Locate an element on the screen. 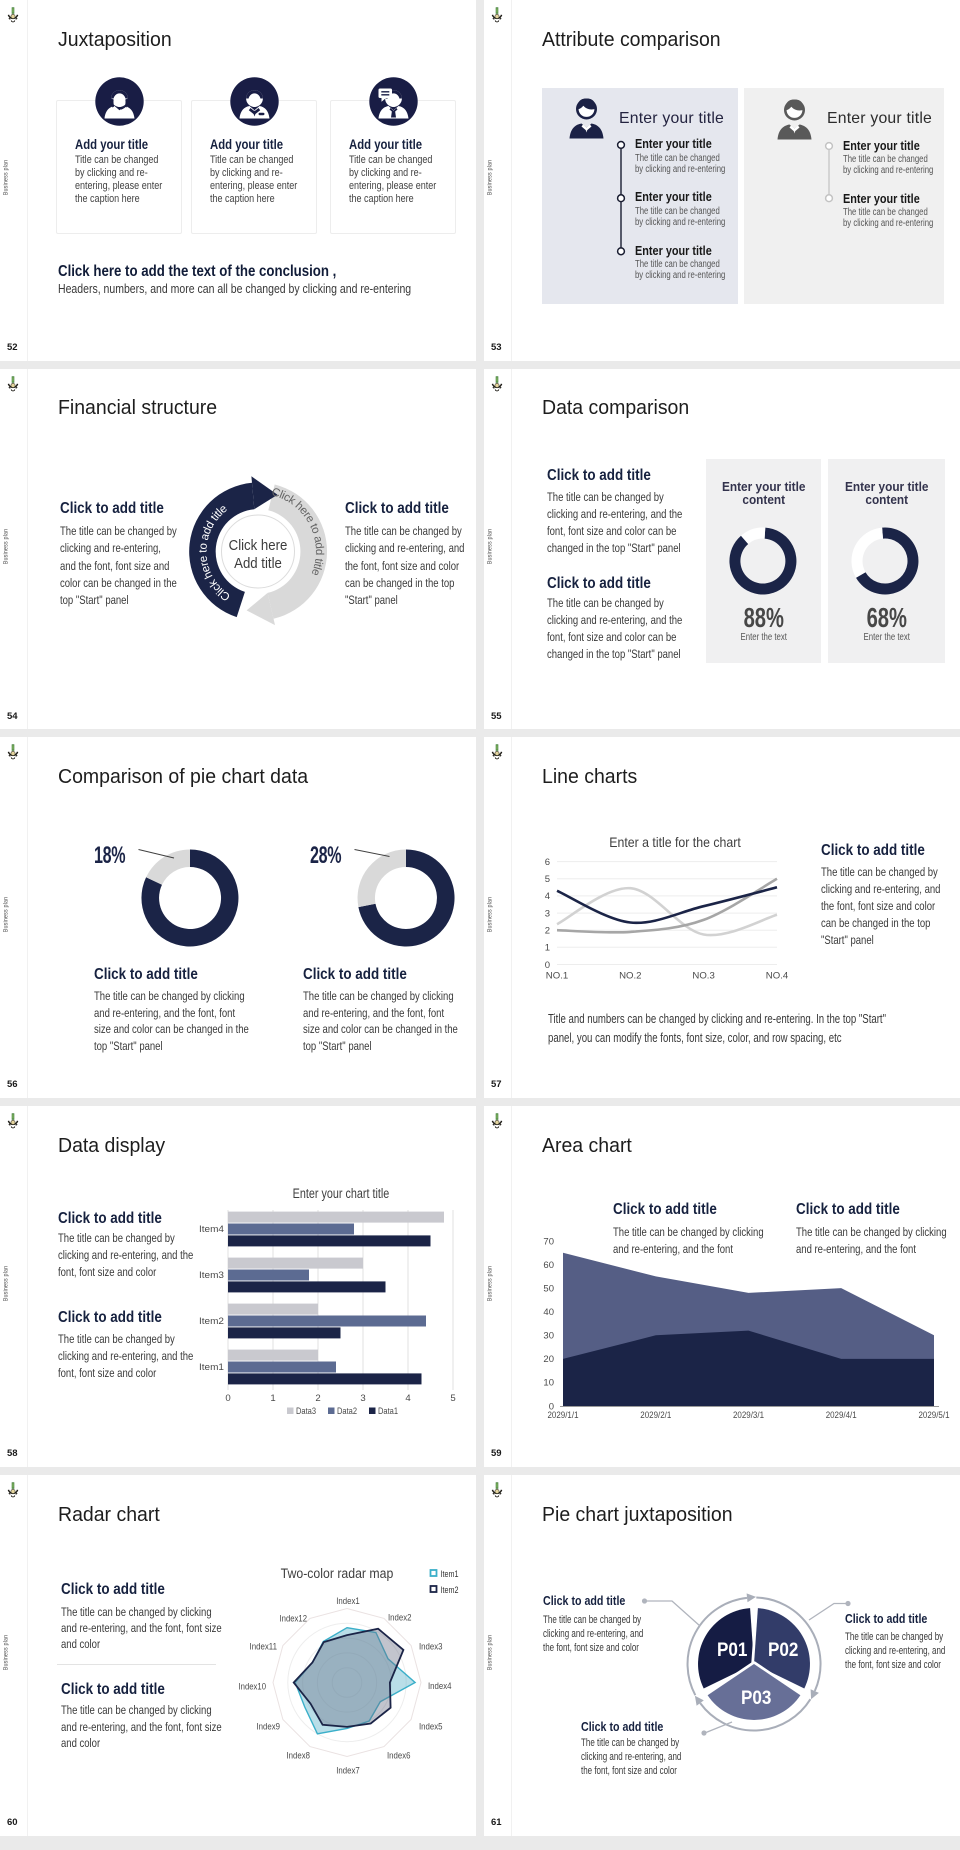 Image resolution: width=960 pixels, height=1850 pixels. svg-text: 2029/4/1 is located at coordinates (841, 1415).